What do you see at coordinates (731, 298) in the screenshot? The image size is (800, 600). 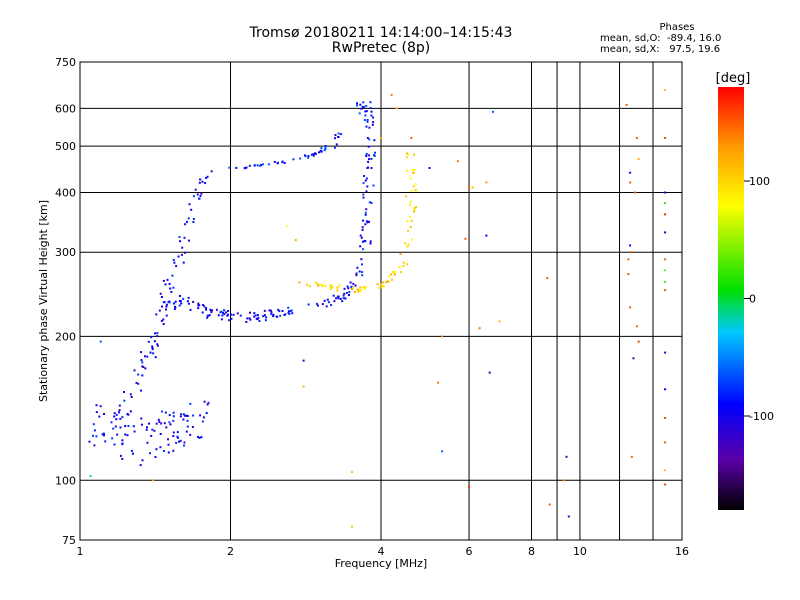 I see `colorbar-gradient` at bounding box center [731, 298].